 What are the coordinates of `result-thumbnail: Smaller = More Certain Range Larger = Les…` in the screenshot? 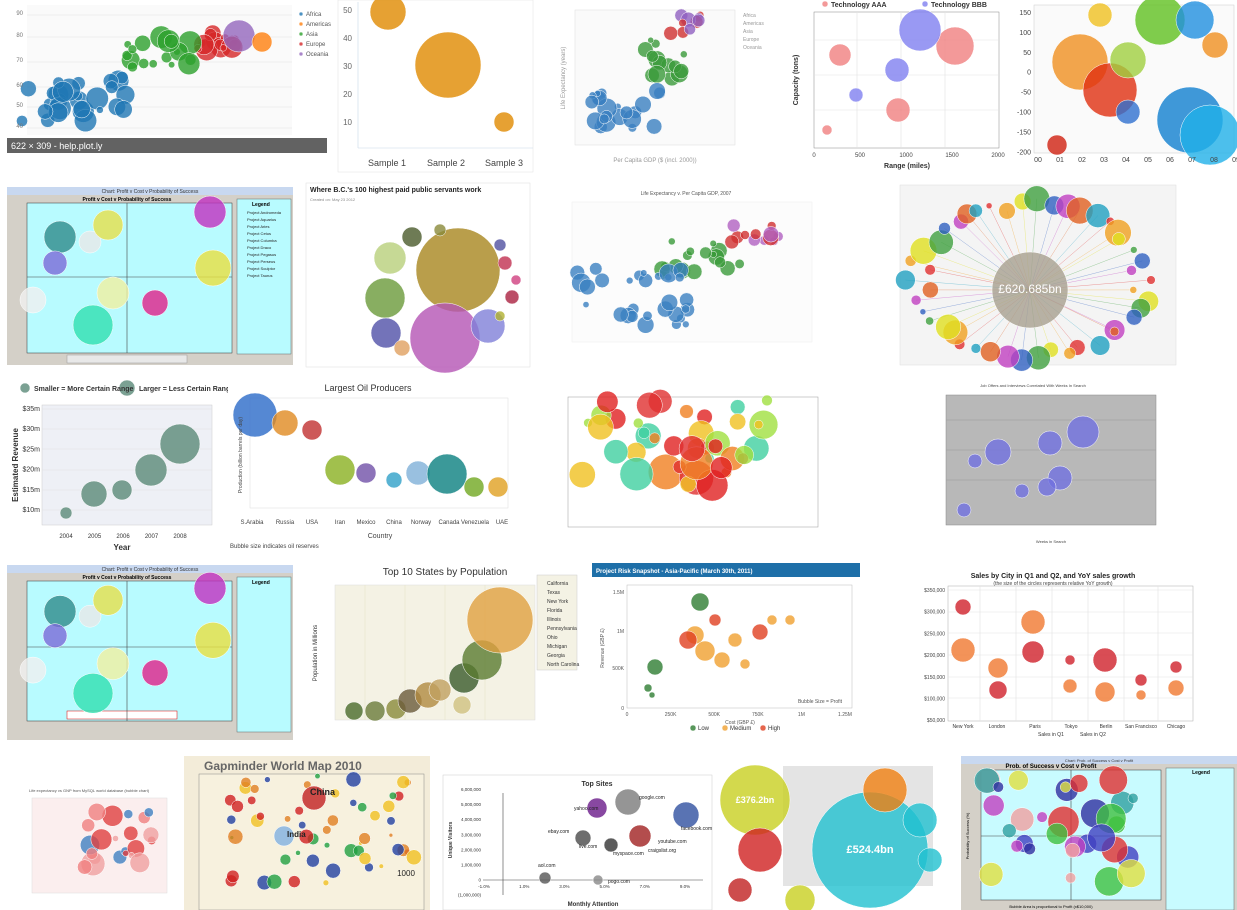 It's located at (120, 465).